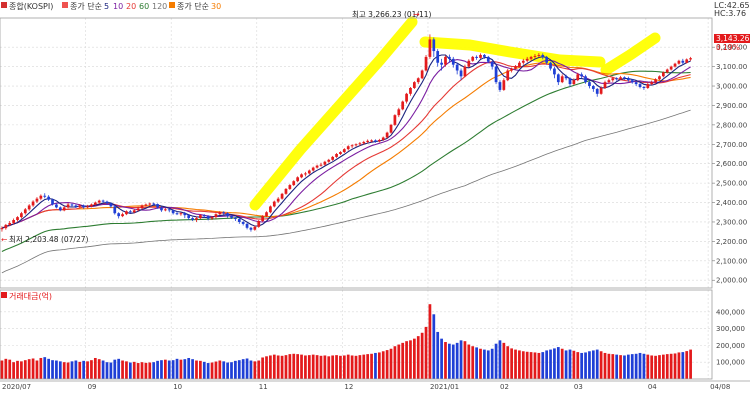 The width and height of the screenshot is (750, 405). Describe the element at coordinates (730, 329) in the screenshot. I see `volume-tick-label: 300,000` at that location.